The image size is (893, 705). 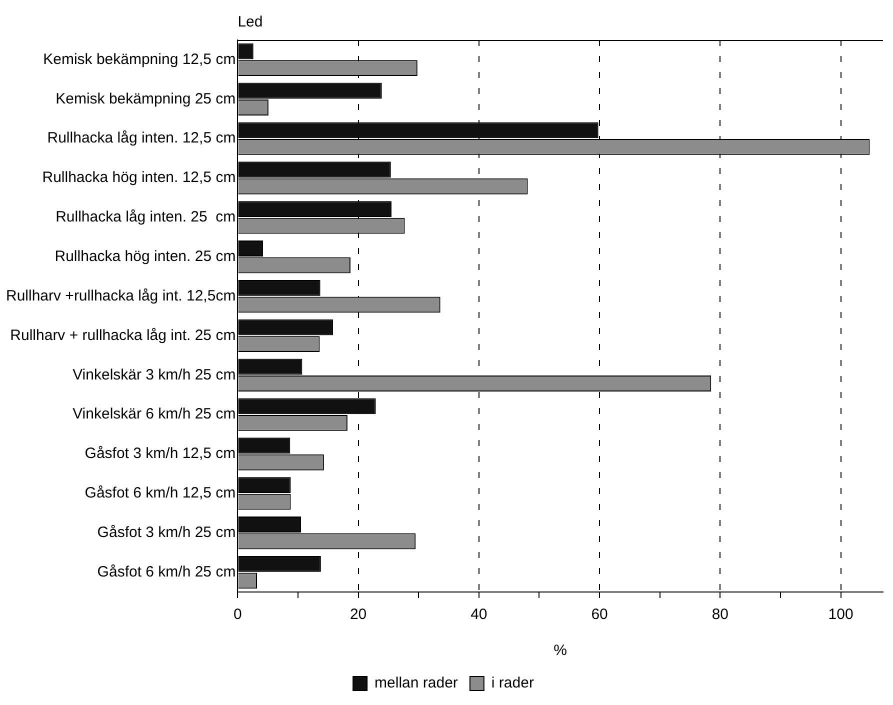 I want to click on x-tick-label: 100, so click(x=841, y=615).